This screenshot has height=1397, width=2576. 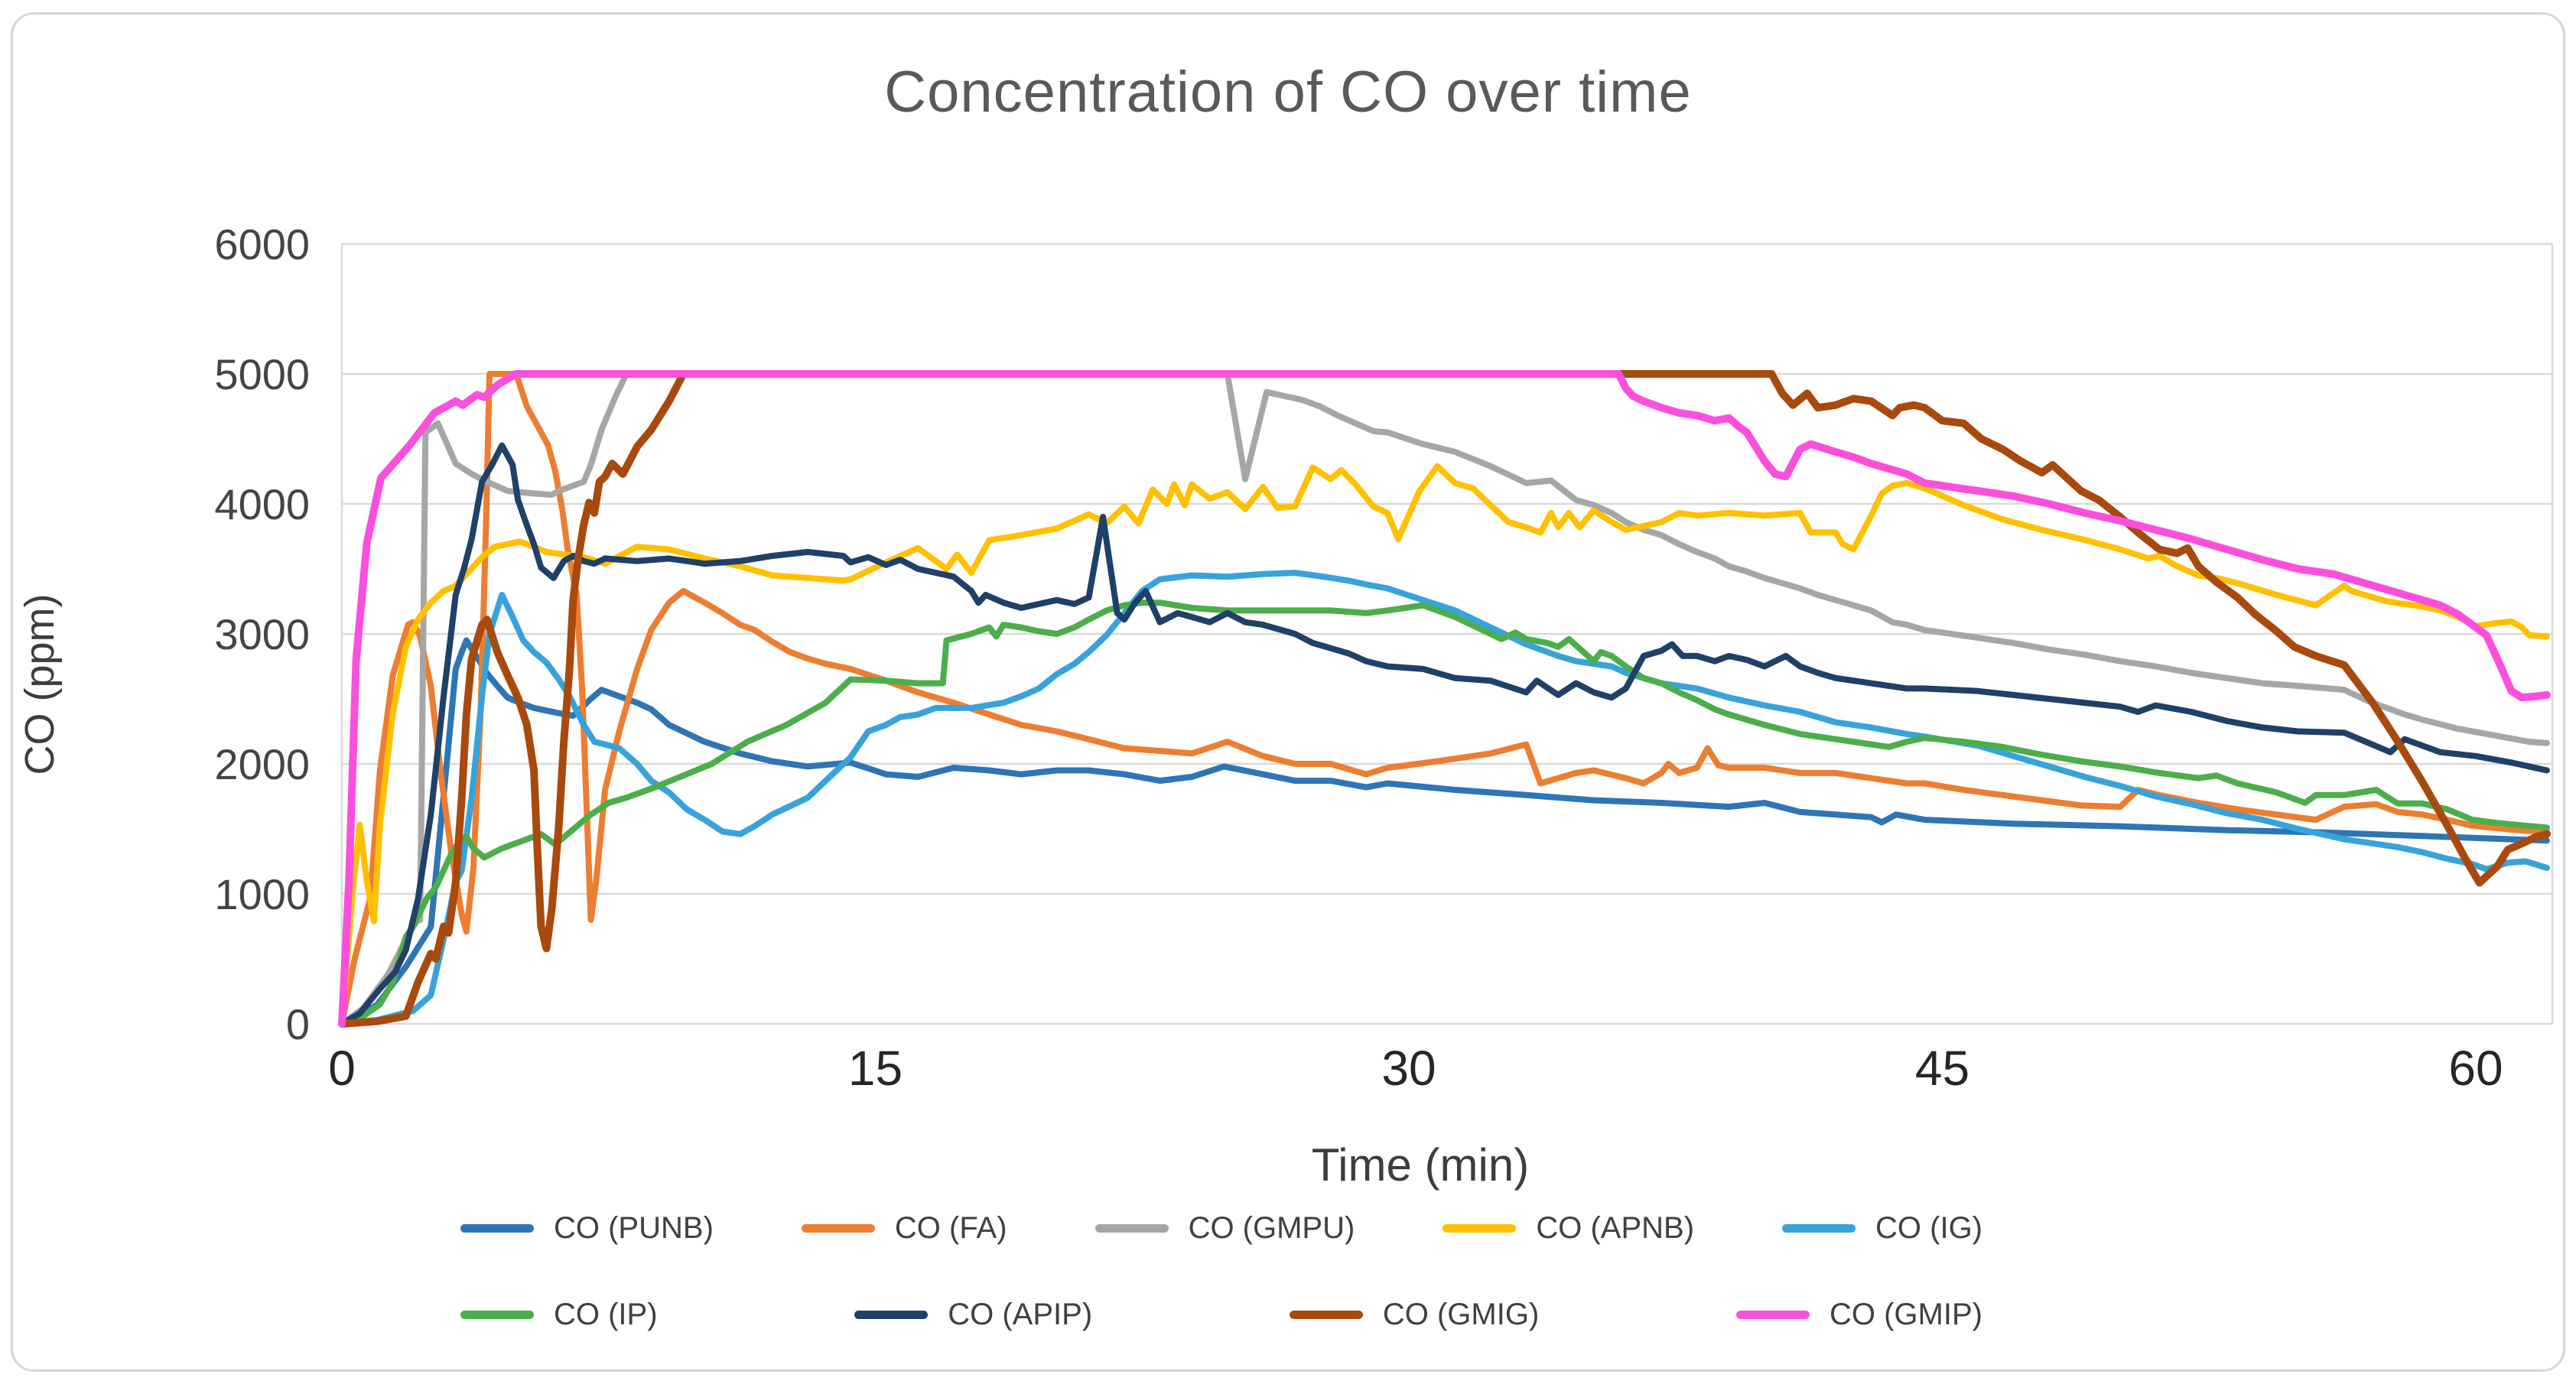 I want to click on legend-label: CO (APIP), so click(x=1020, y=1315).